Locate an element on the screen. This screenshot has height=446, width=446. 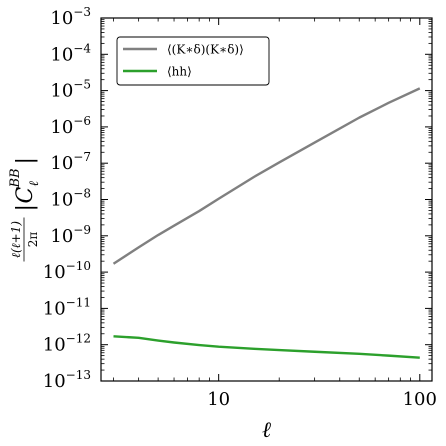
y-label-numerator: ℓ(ℓ+1) is located at coordinates (16, 239).